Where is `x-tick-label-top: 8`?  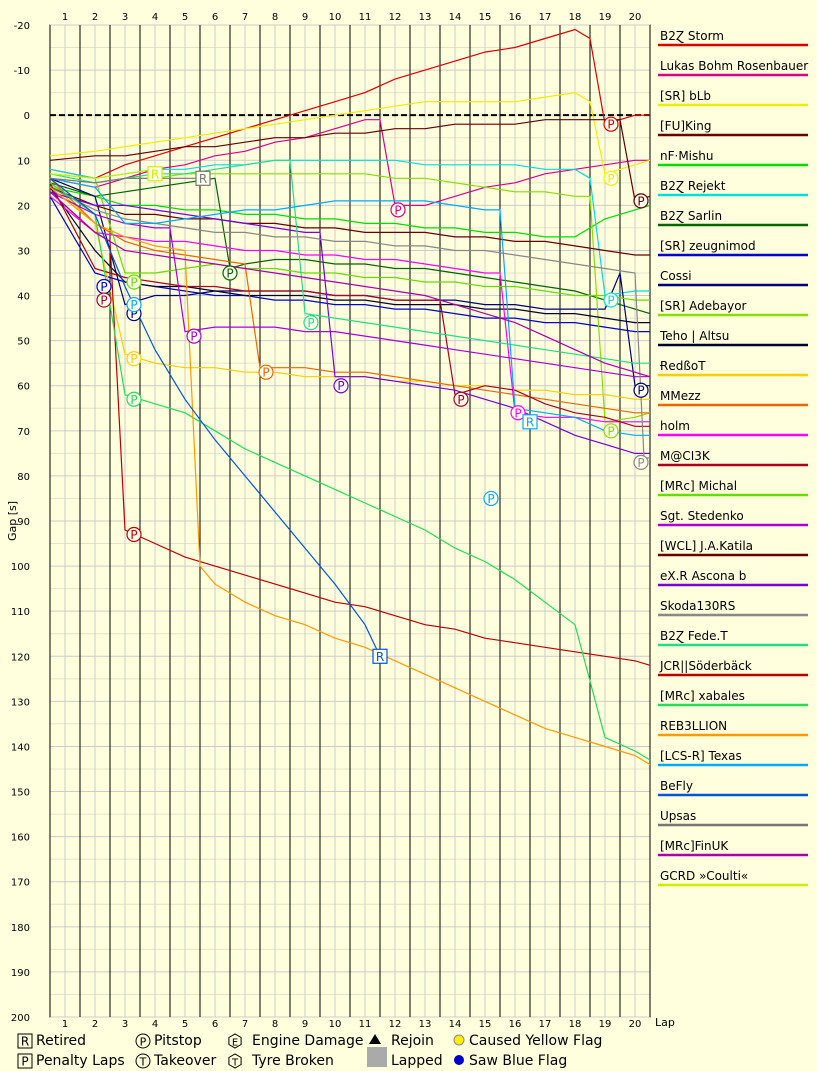 x-tick-label-top: 8 is located at coordinates (275, 17).